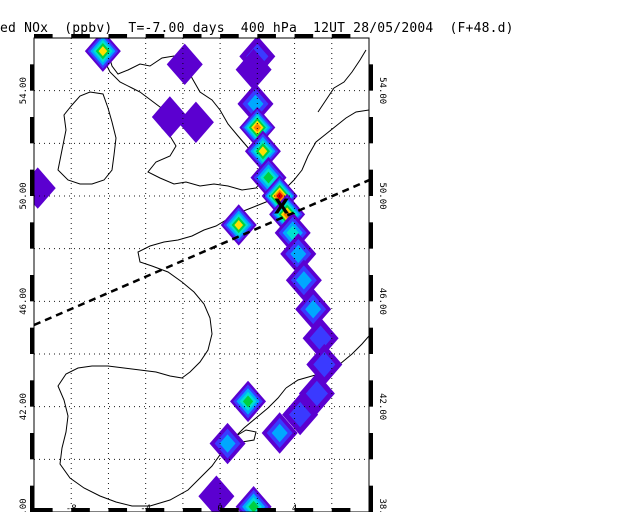  Describe the element at coordinates (382, 301) in the screenshot. I see `lat-tick-label-right: 46.00` at that location.